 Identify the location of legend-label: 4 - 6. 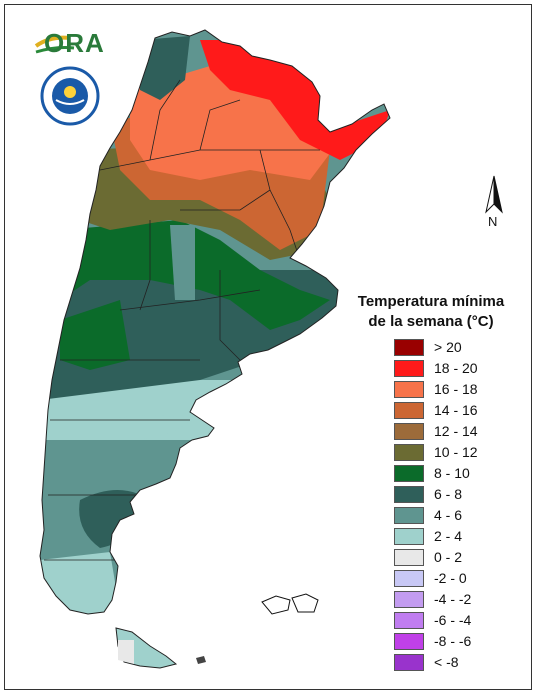
(448, 515).